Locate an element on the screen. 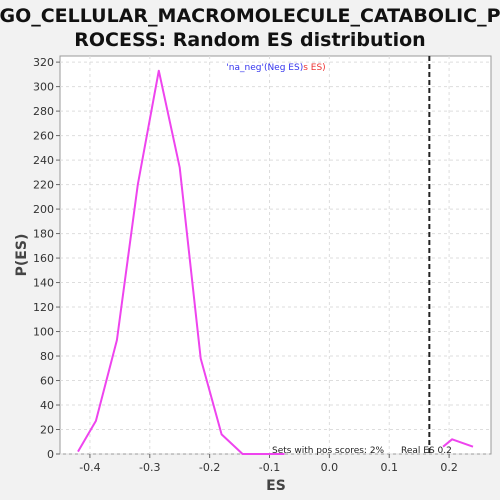 Image resolution: width=500 pixels, height=500 pixels. y-tick-label: 160 is located at coordinates (43, 258).